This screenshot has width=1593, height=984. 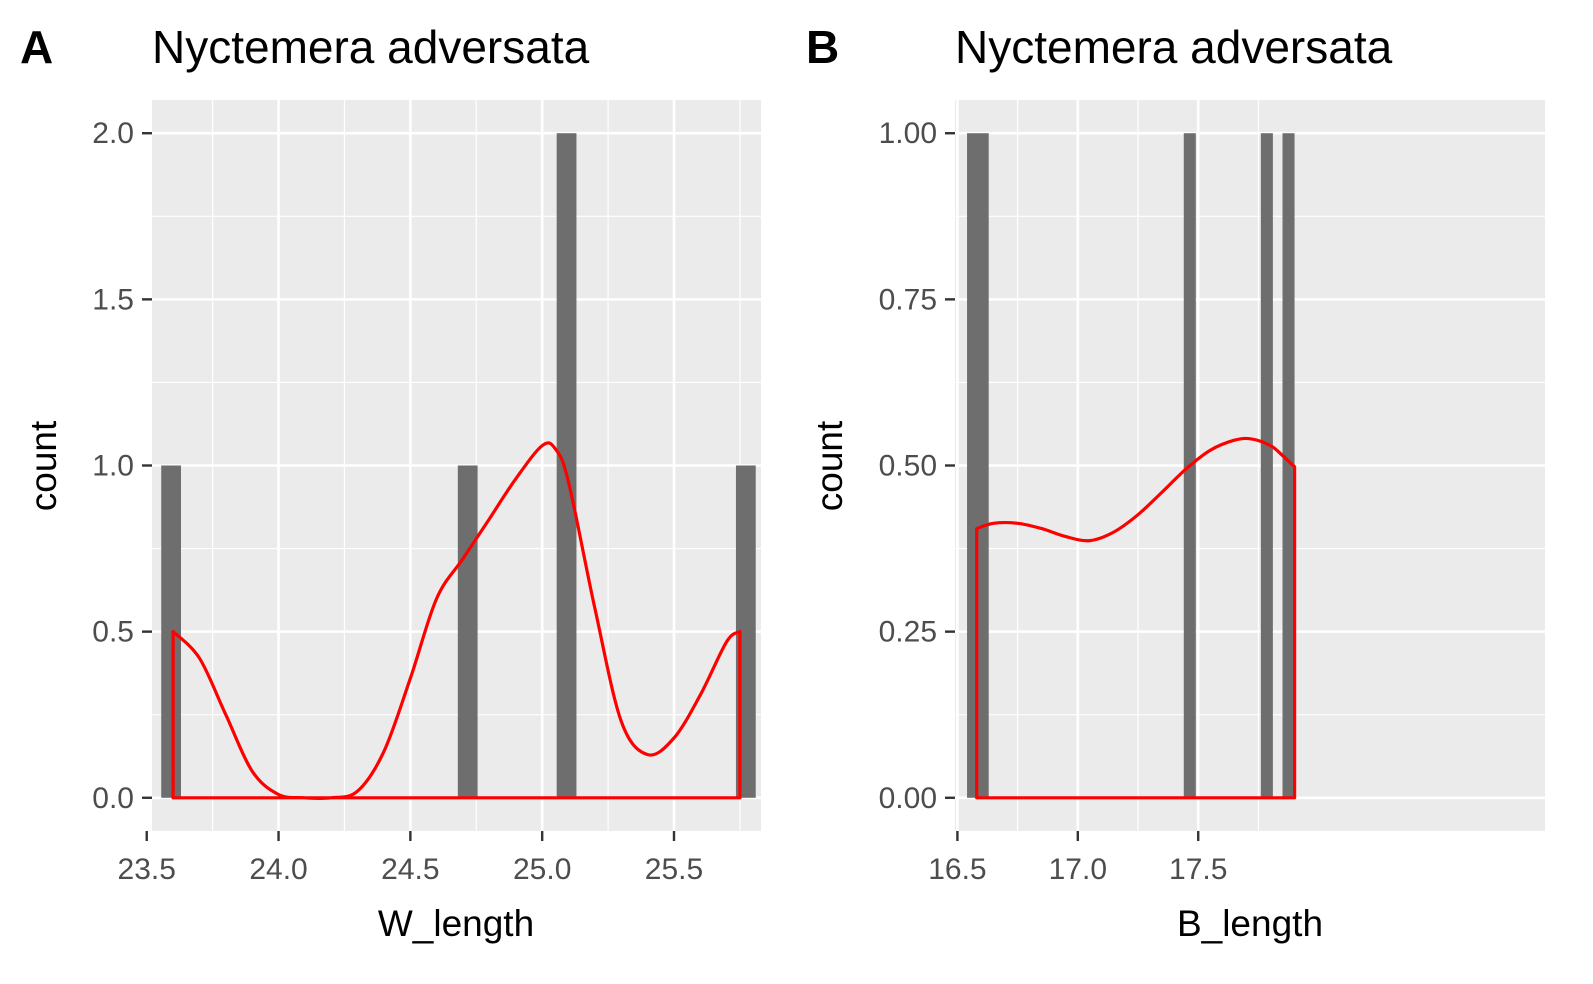 I want to click on y-tick-label: 2.0, so click(x=113, y=133).